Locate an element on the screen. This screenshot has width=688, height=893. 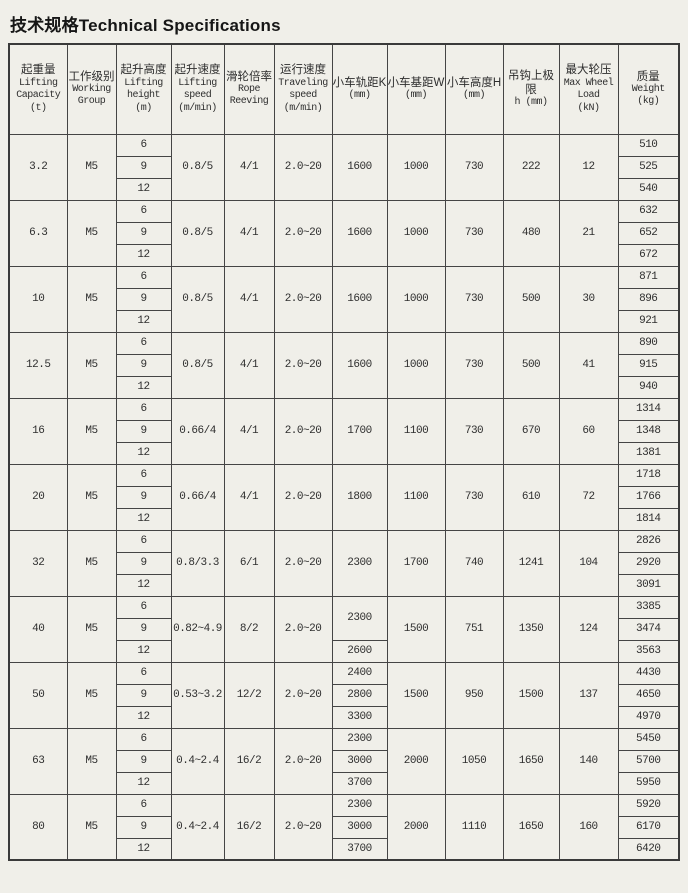
cell-weight: 6420 is located at coordinates (648, 849).